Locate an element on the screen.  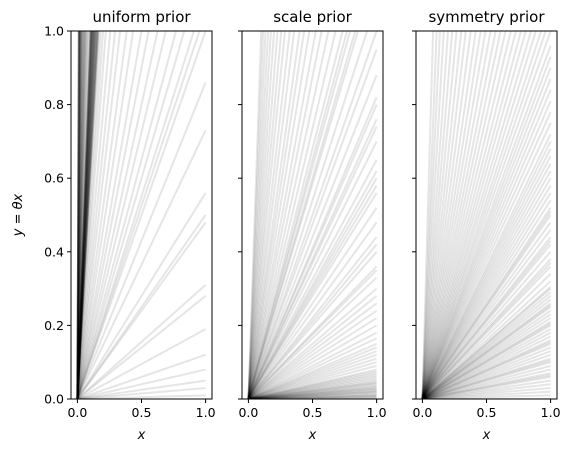
y-tick-label: 1.0 is located at coordinates (54, 31).